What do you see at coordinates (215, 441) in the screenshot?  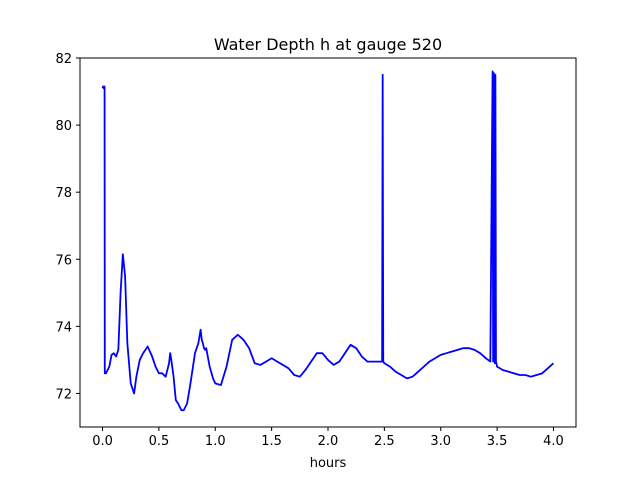 I see `x-tick-label: 1.0` at bounding box center [215, 441].